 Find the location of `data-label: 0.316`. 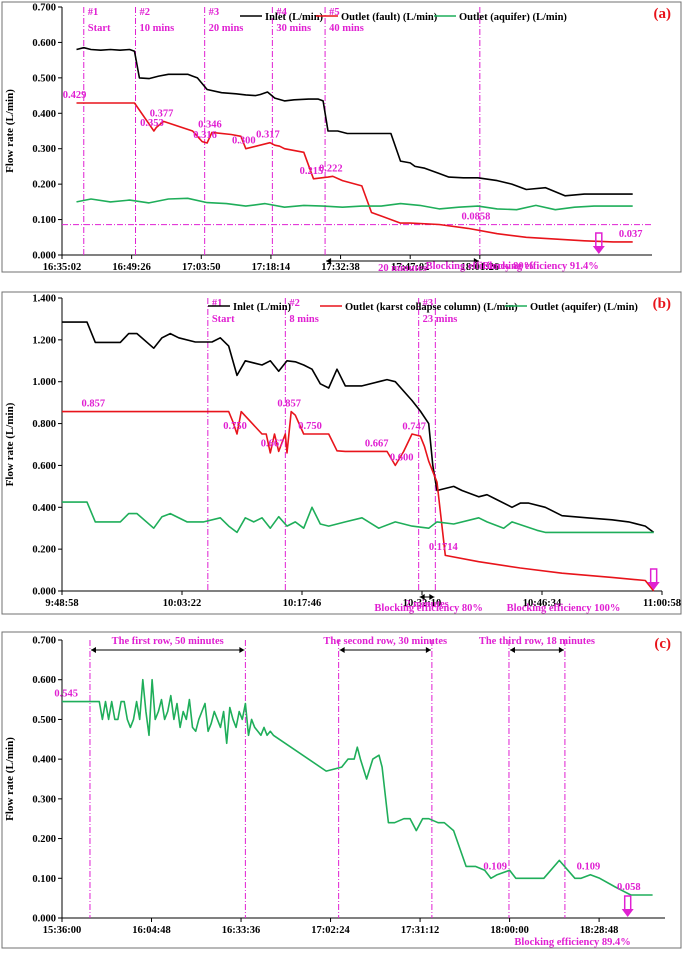

data-label: 0.316 is located at coordinates (205, 135).